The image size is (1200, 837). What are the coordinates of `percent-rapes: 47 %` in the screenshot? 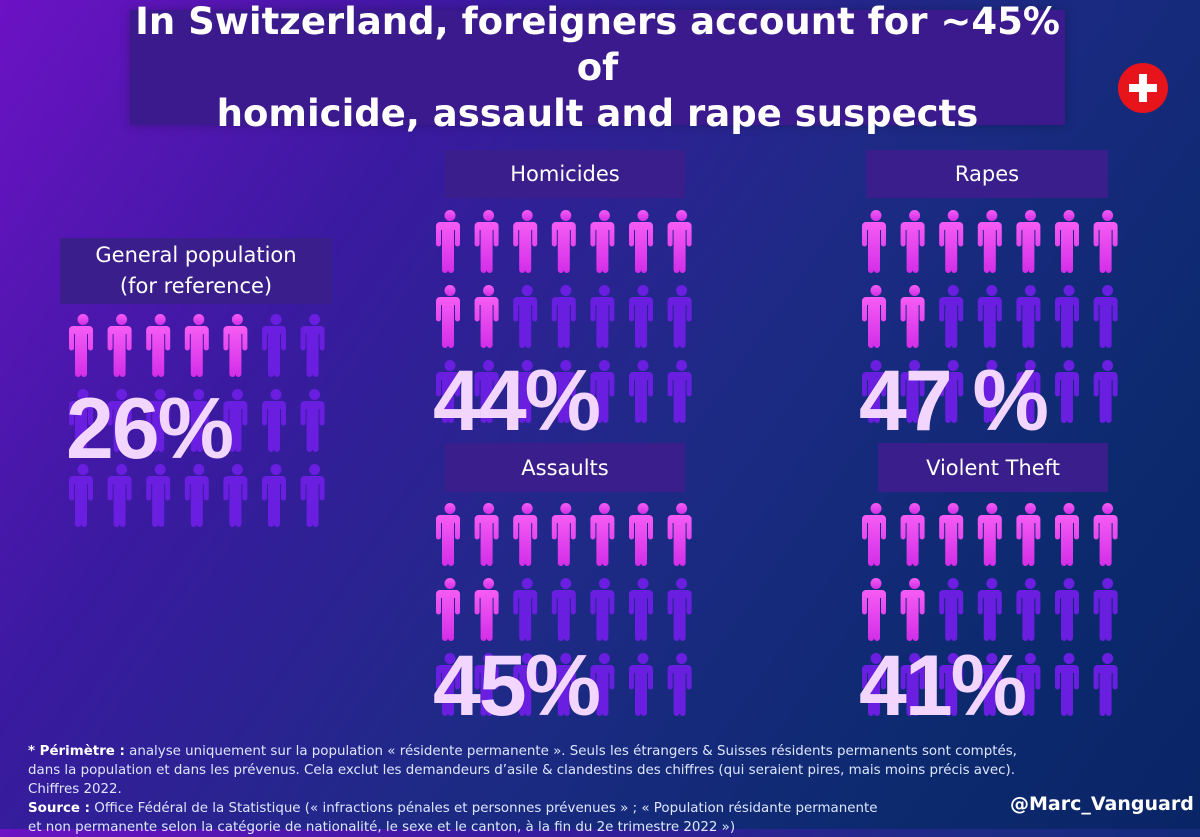 It's located at (954, 401).